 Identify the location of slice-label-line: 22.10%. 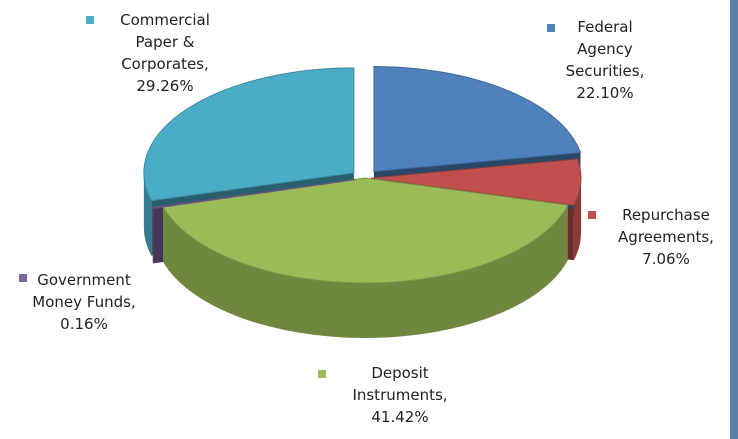
(604, 93).